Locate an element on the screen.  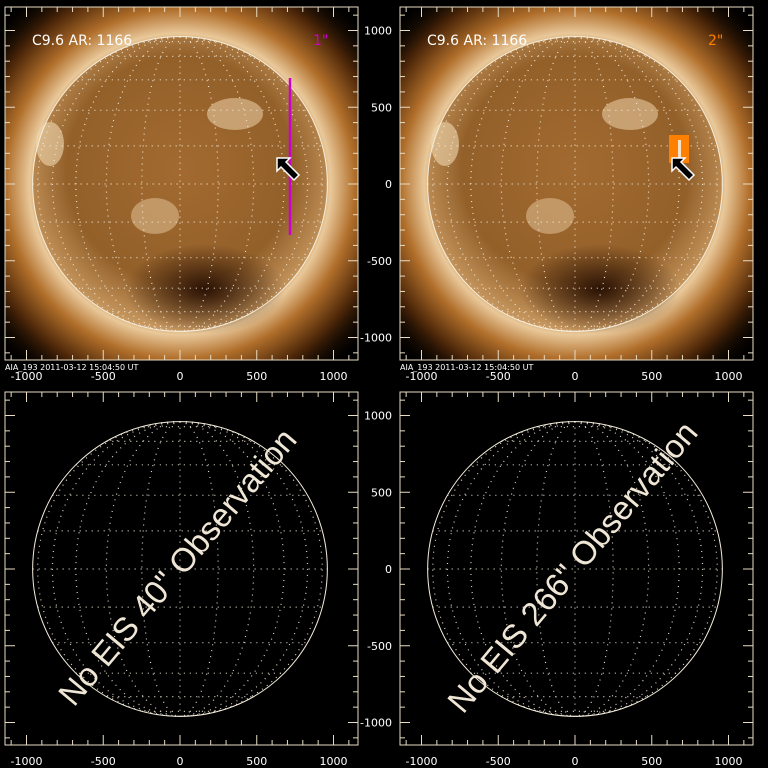
slit-width-tag: 2" is located at coordinates (715, 41).